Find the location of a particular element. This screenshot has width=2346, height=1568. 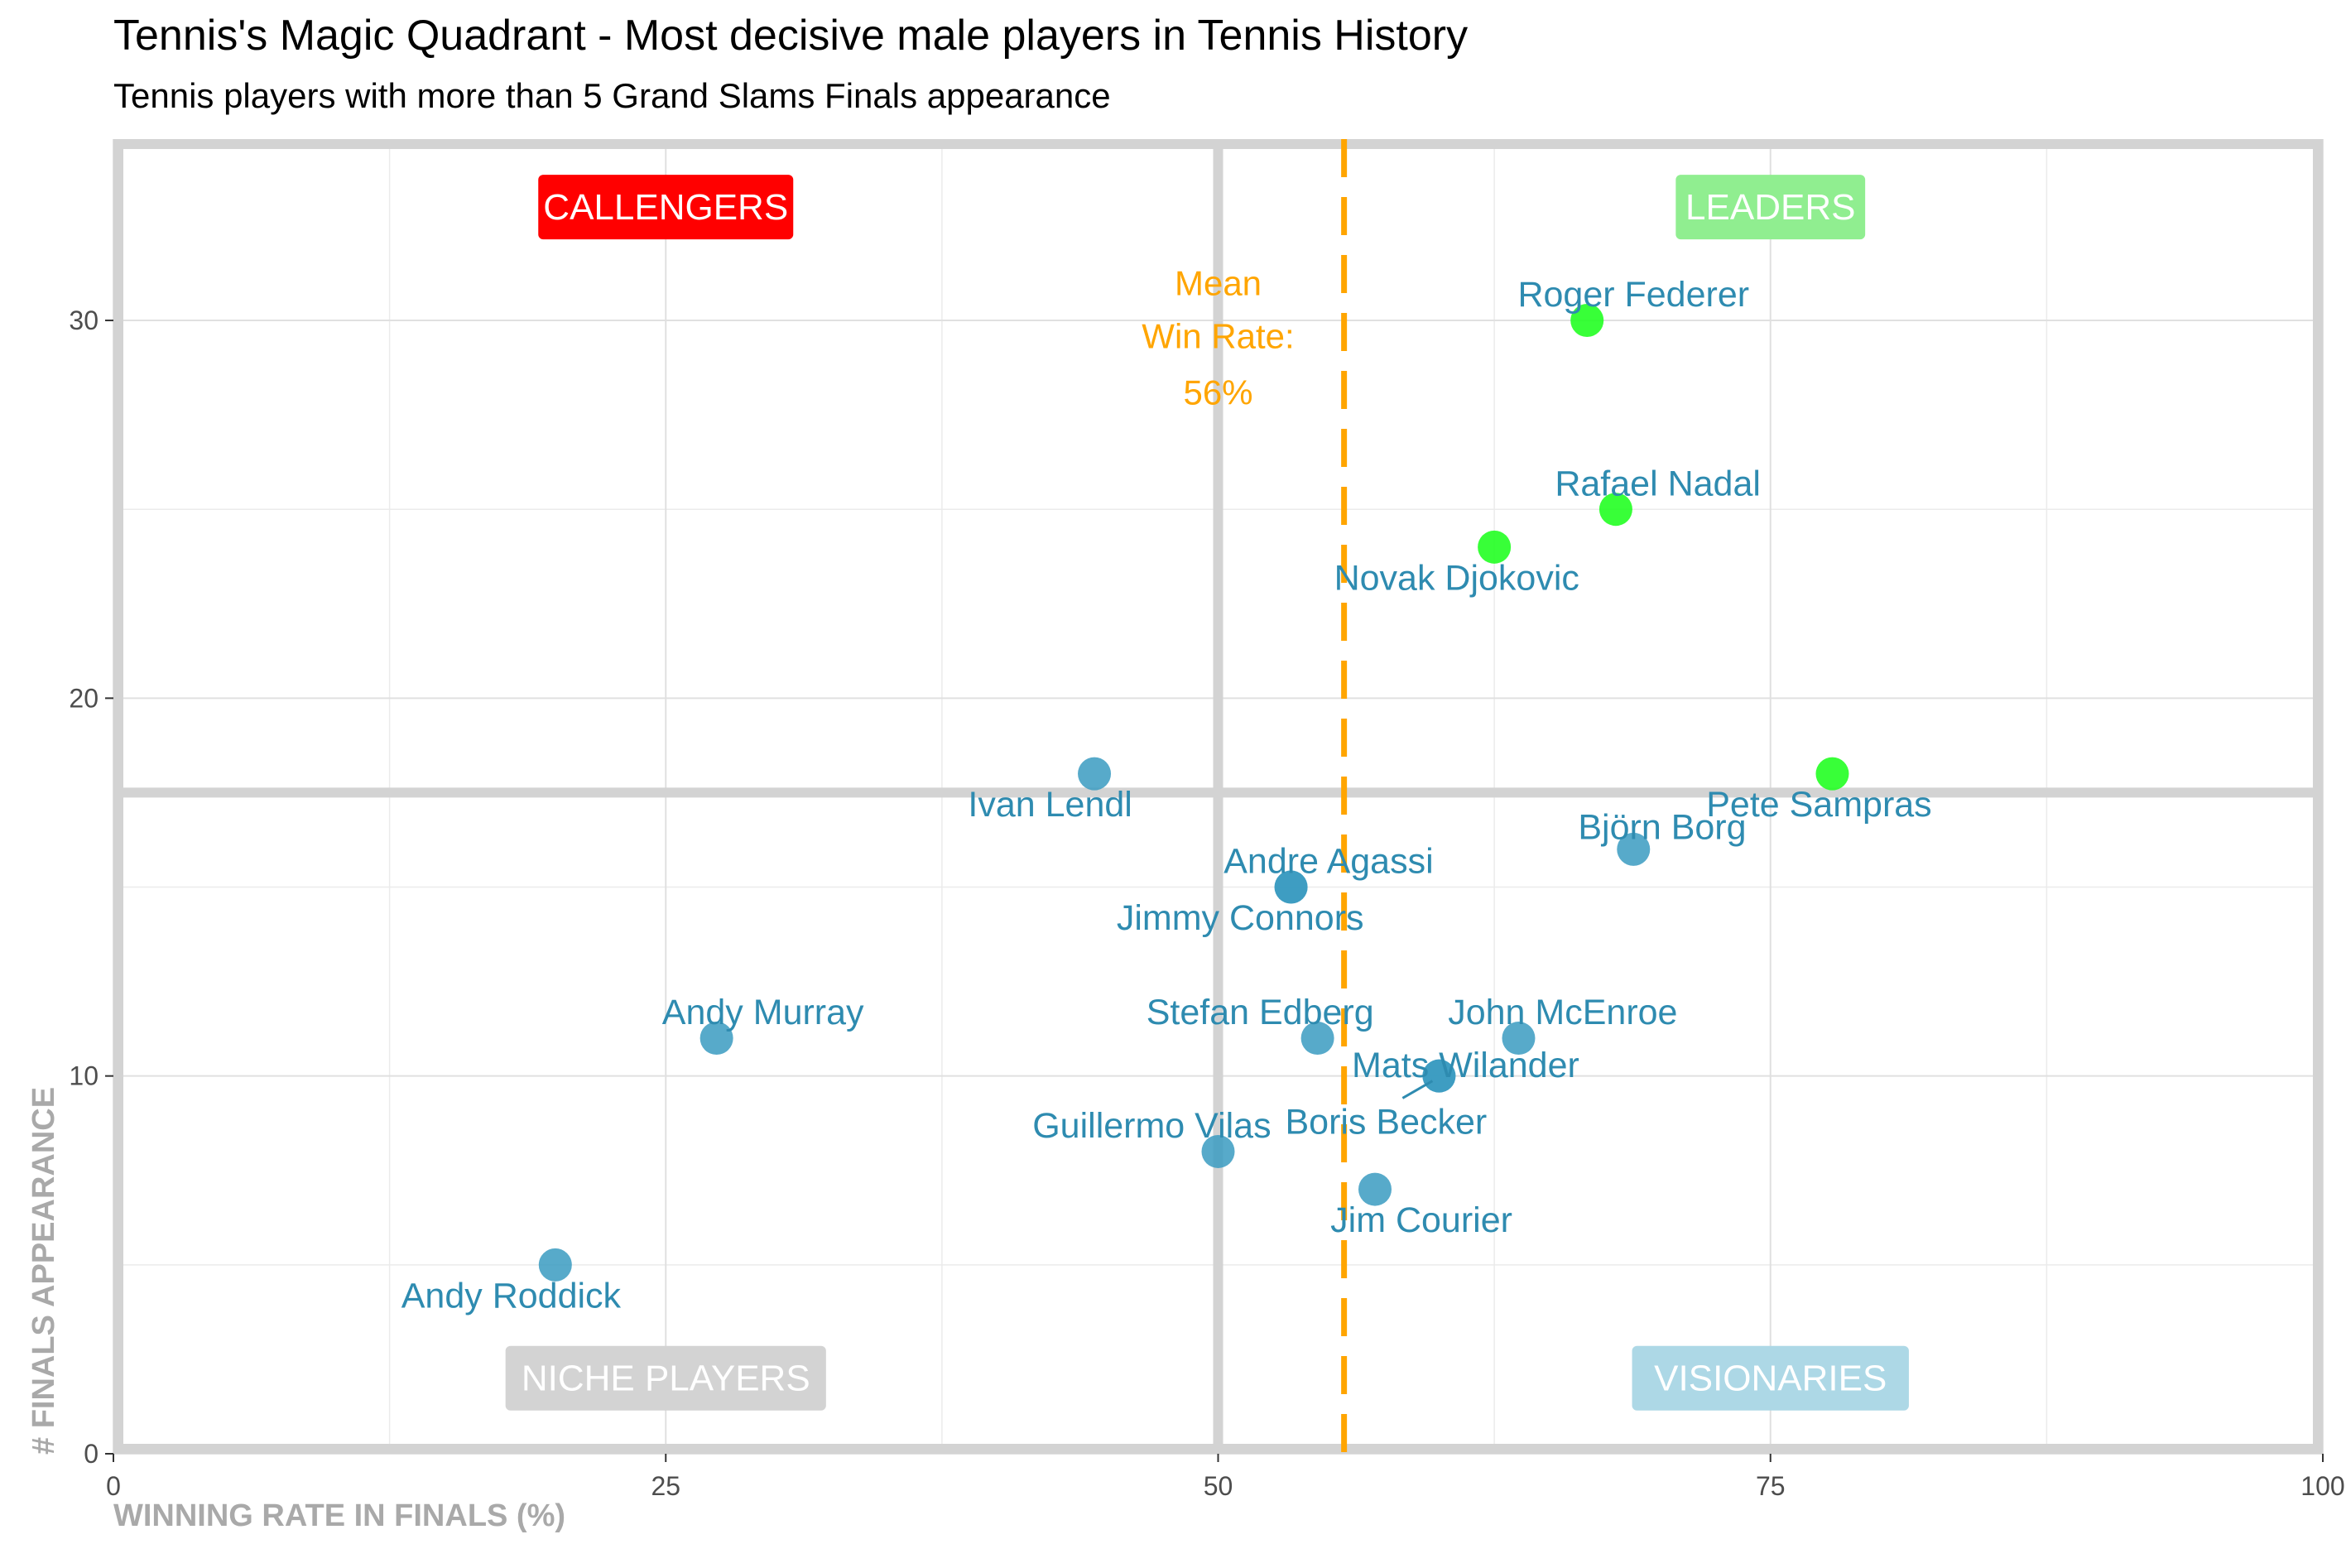

point-label-novak-djokovic: Novak Djokovic is located at coordinates (1456, 578).